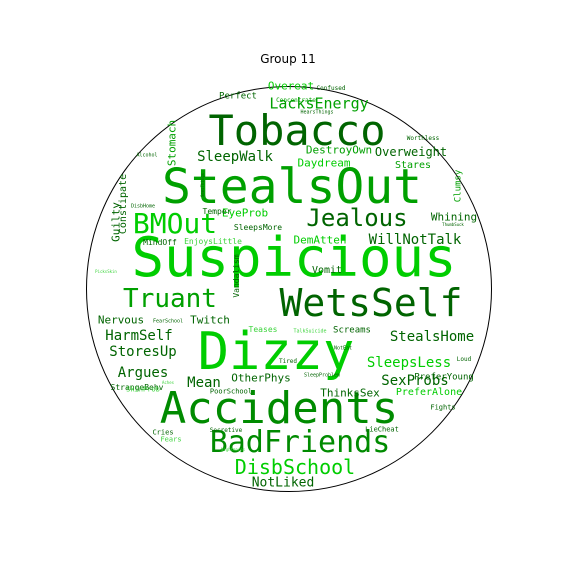  What do you see at coordinates (236, 276) in the screenshot?
I see `cloud-word: Vandalism` at bounding box center [236, 276].